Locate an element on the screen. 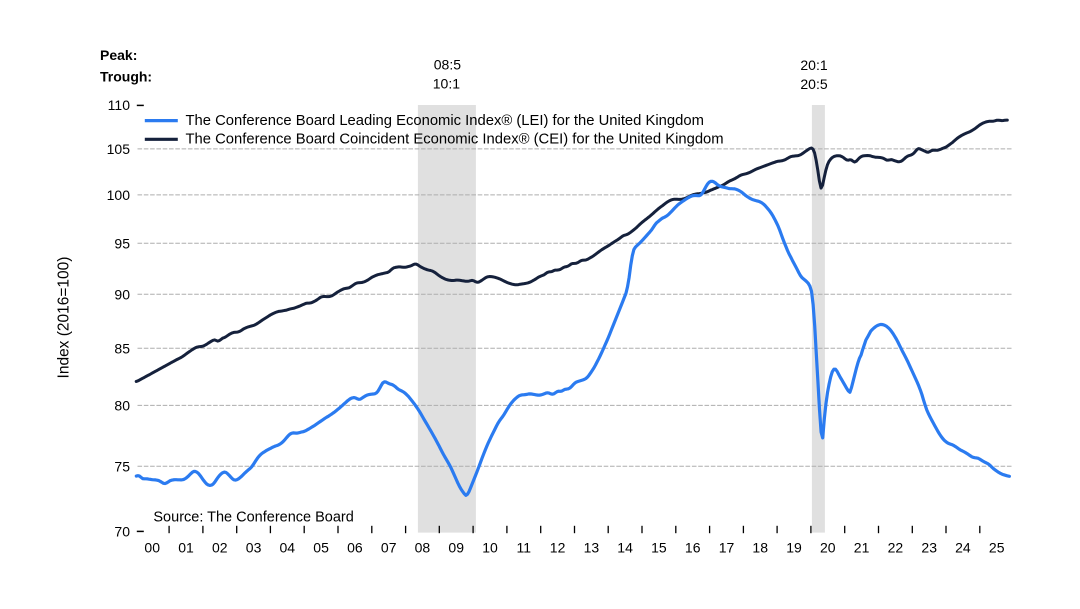 This screenshot has width=1080, height=609. svg-text: 95 is located at coordinates (122, 243).